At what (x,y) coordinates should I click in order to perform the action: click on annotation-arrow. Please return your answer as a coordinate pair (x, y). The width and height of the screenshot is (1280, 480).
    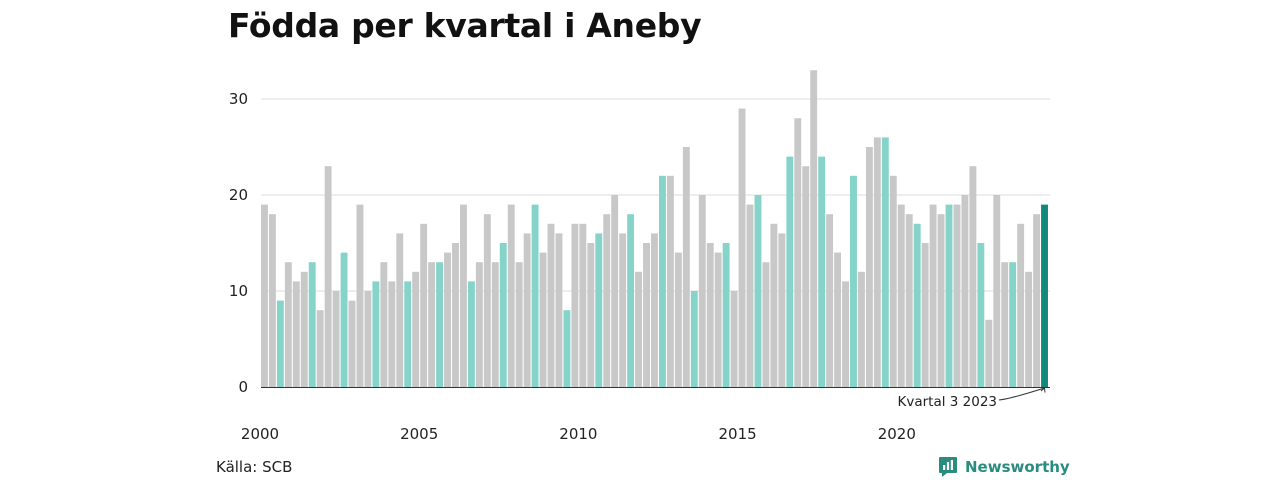
    Looking at the image, I should click on (1021, 394).